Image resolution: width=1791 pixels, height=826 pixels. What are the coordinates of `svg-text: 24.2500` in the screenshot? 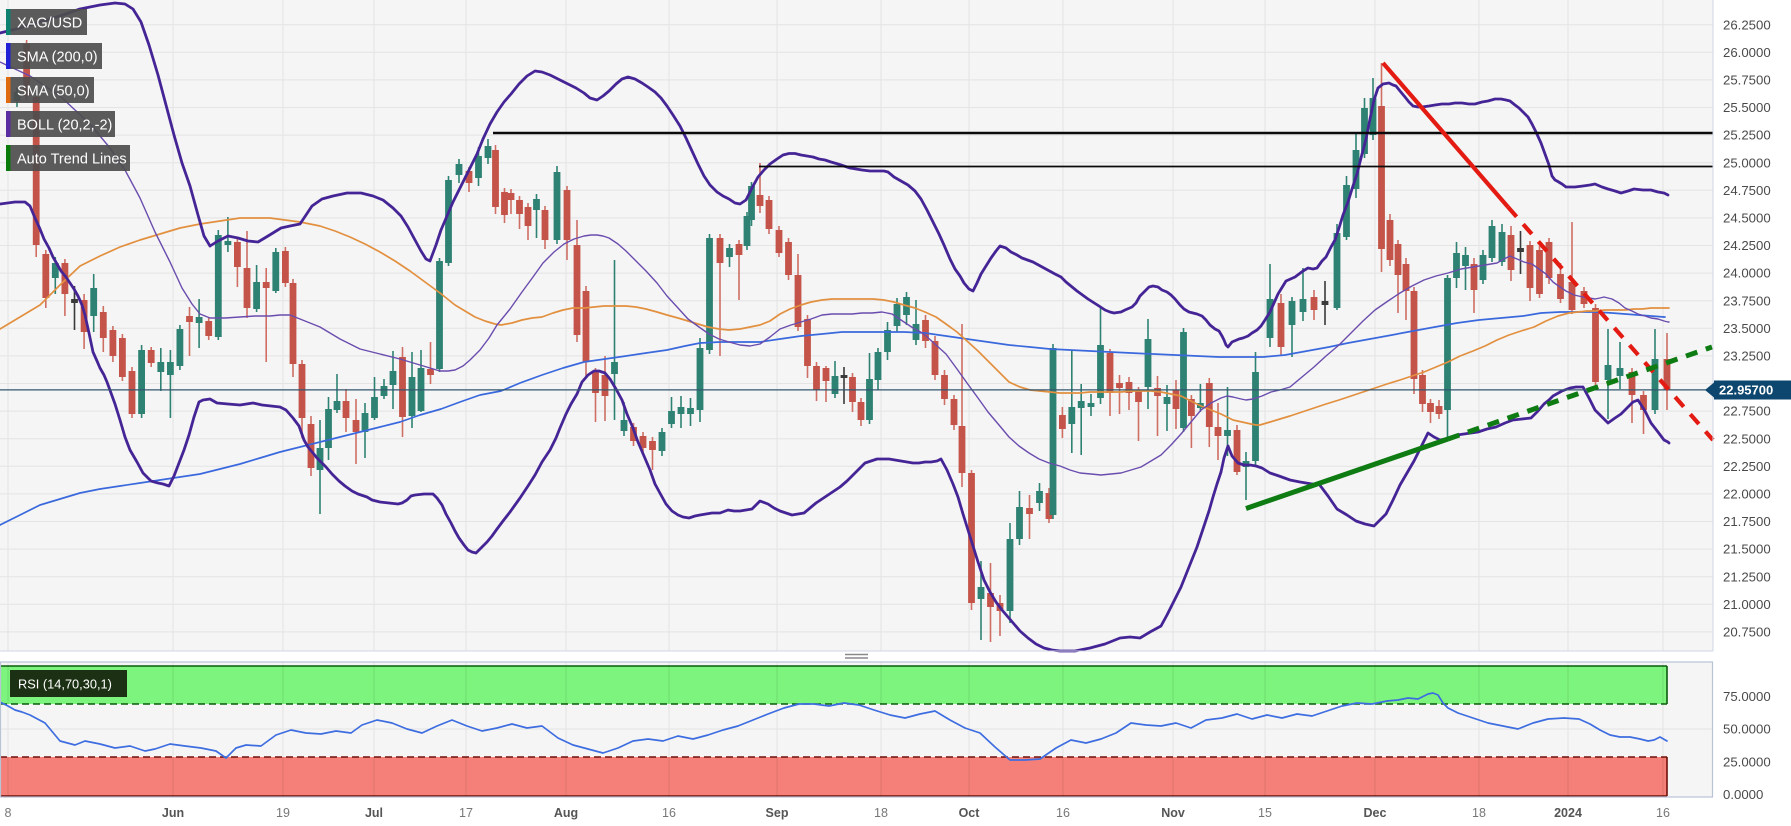 It's located at (1747, 245).